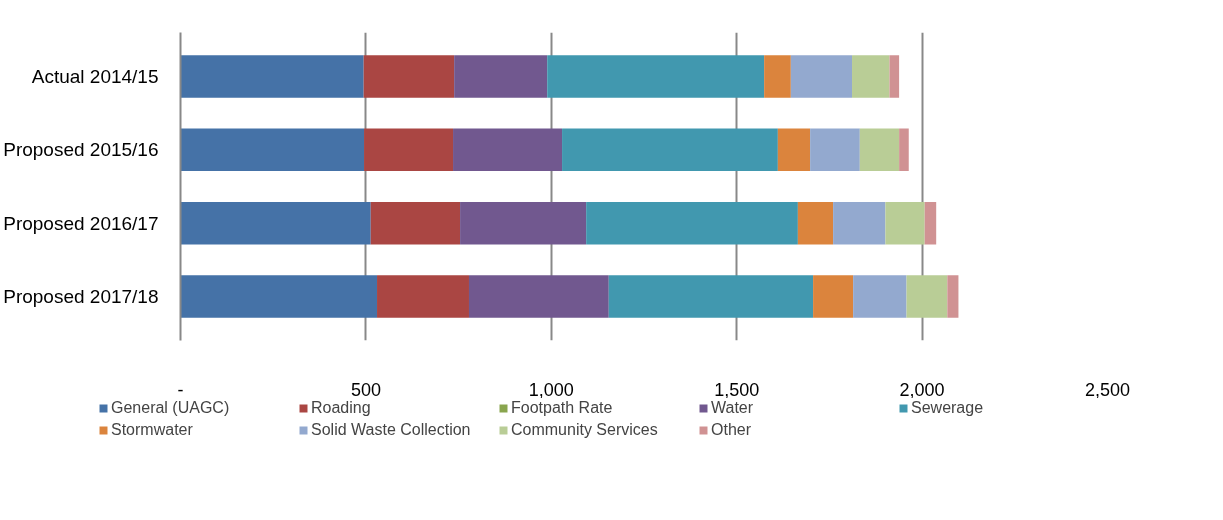 This screenshot has width=1223, height=520. Describe the element at coordinates (948, 408) in the screenshot. I see `legend-label: Sewerage` at that location.